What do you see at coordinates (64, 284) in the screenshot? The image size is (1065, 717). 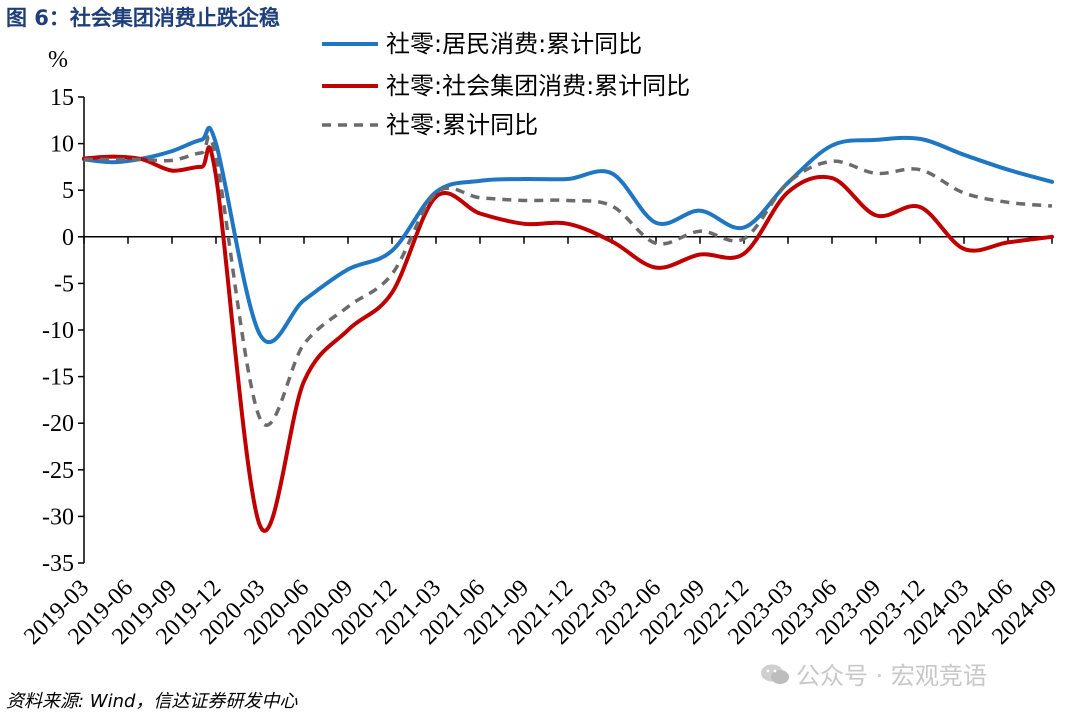 I see `y-tick-label: -5` at bounding box center [64, 284].